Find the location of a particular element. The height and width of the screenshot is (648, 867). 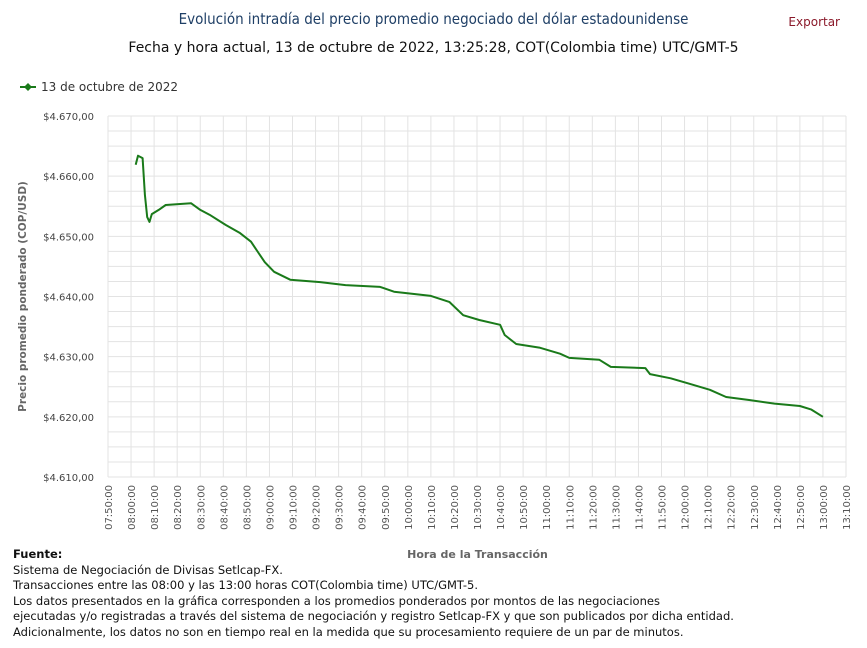

x-tick-label: 09:20:00 is located at coordinates (317, 507).